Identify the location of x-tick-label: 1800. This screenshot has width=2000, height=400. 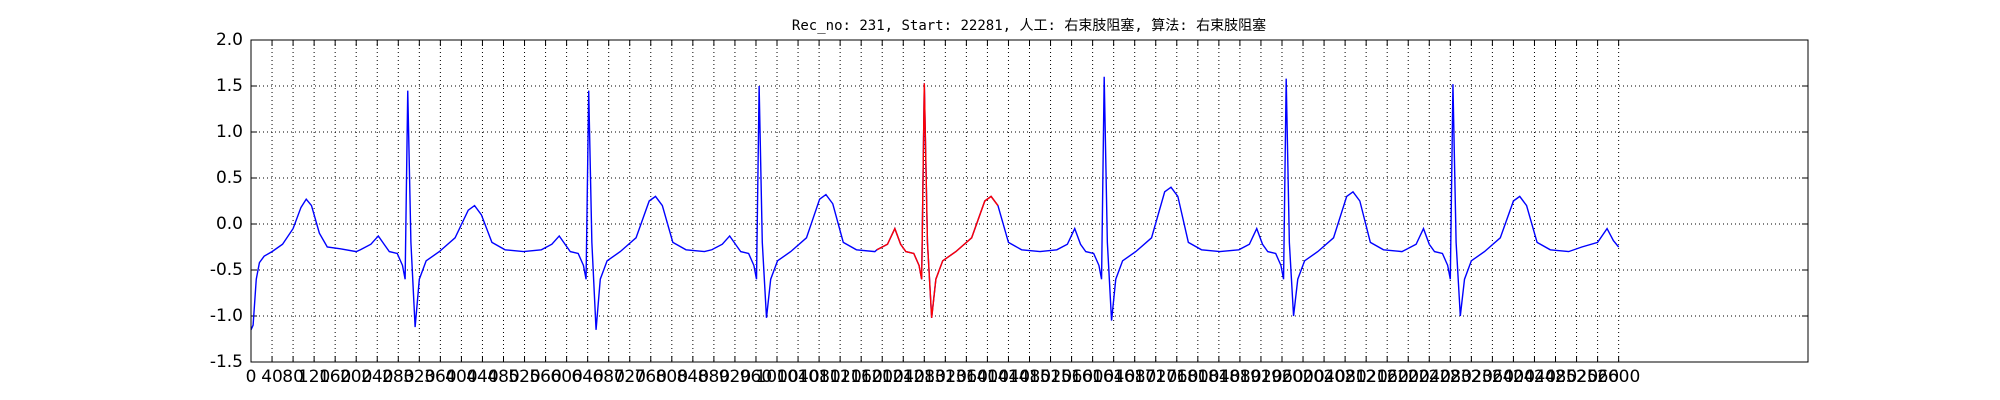
(1197, 377).